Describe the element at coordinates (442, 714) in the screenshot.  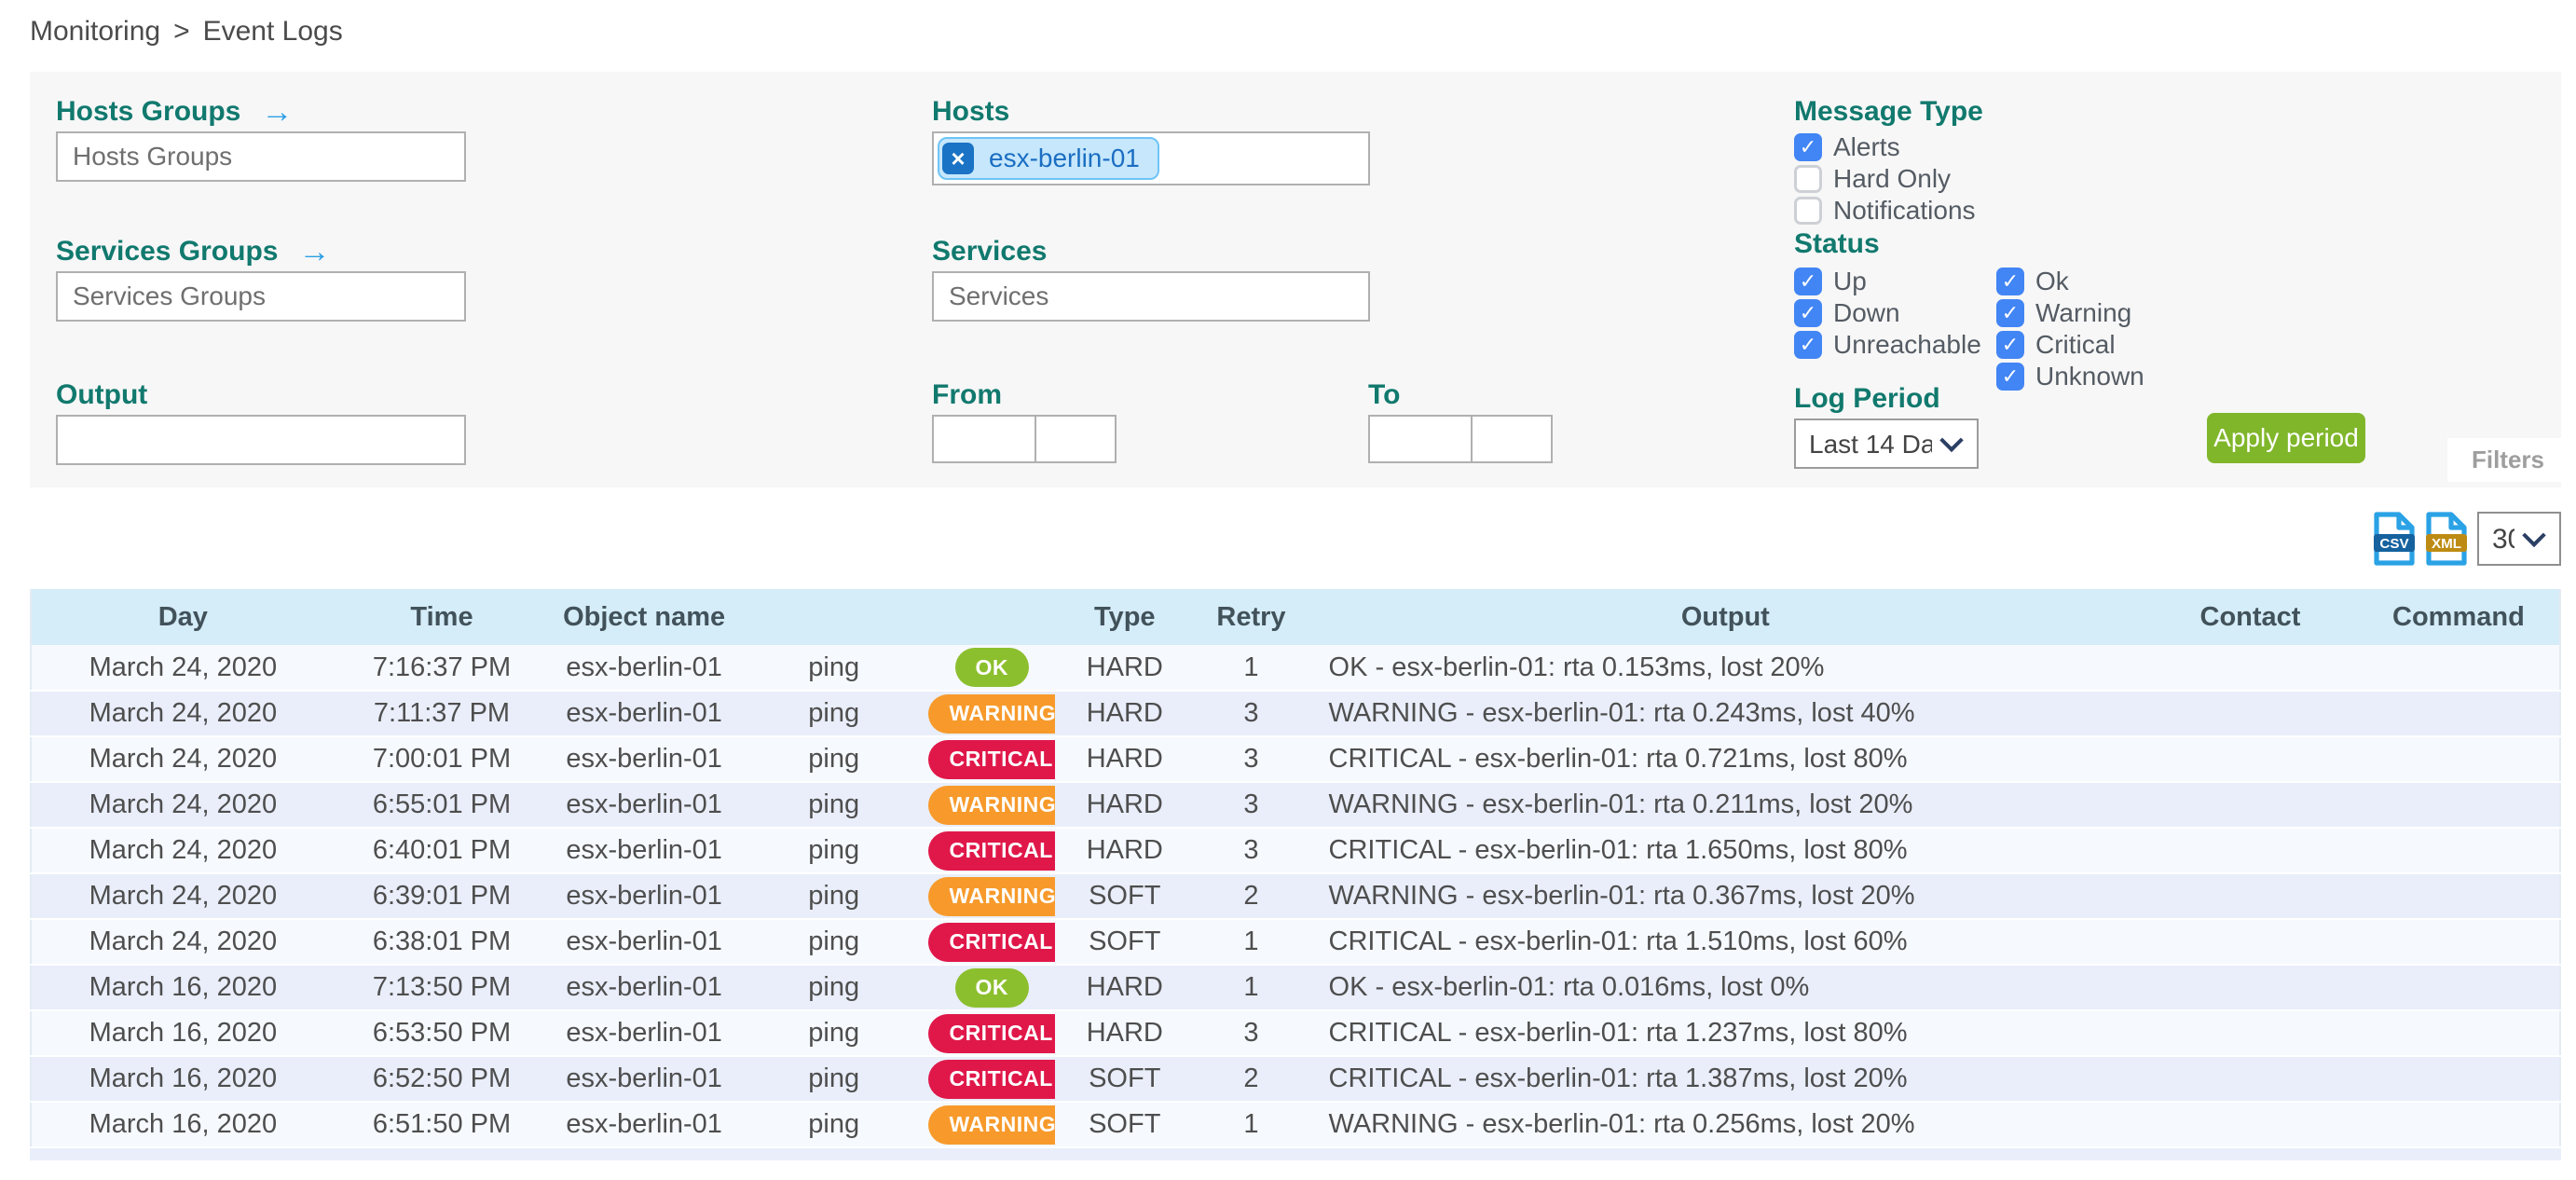
I see `time-cell: 7:11:37 PM` at that location.